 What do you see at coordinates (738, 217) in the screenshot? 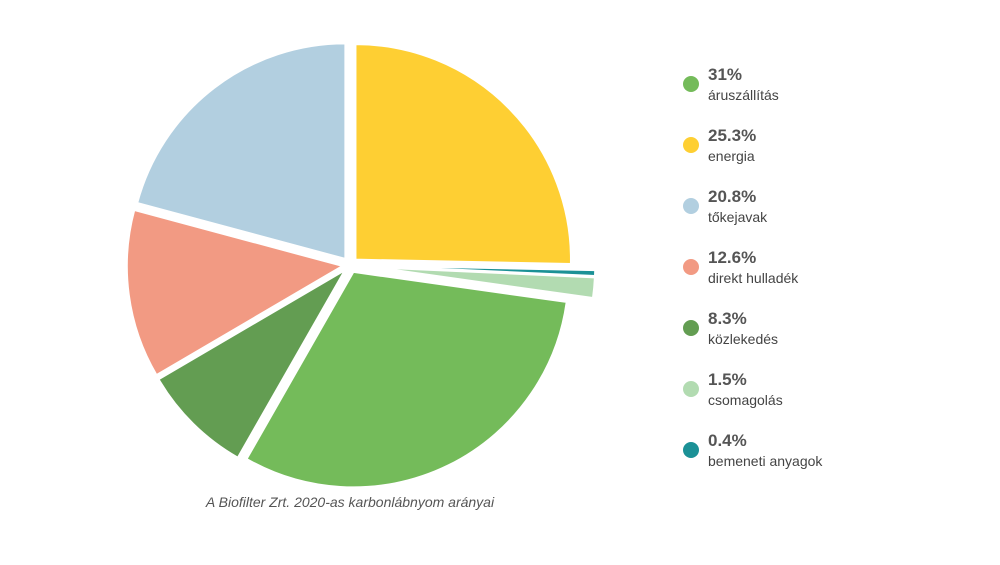
I see `legend-label: tőkejavak` at bounding box center [738, 217].